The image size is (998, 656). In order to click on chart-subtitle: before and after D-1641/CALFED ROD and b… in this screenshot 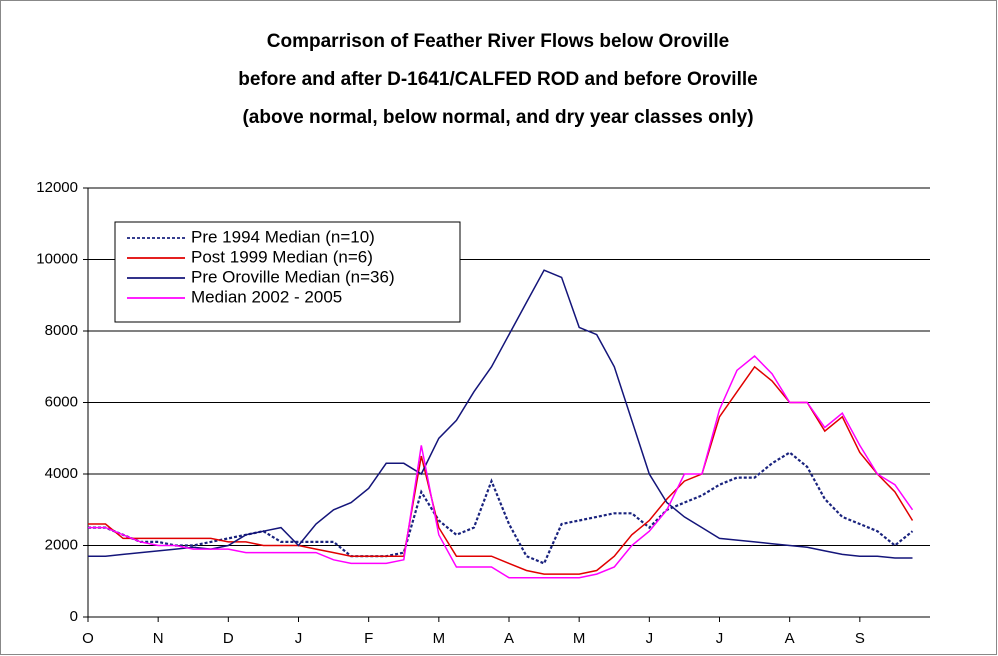, I will do `click(497, 79)`.